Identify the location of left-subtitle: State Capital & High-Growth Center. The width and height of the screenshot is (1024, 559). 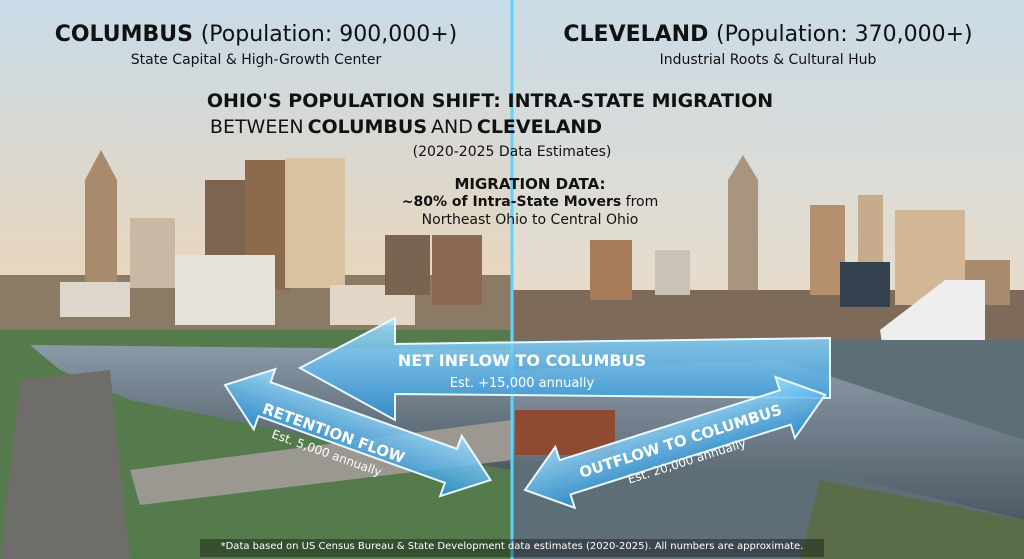
(256, 60).